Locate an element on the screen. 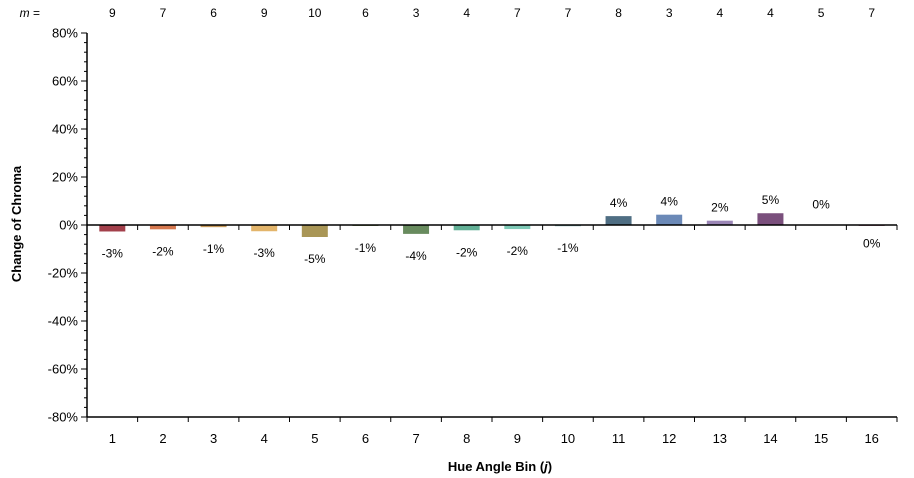  x-tick-label: 7 is located at coordinates (415, 438).